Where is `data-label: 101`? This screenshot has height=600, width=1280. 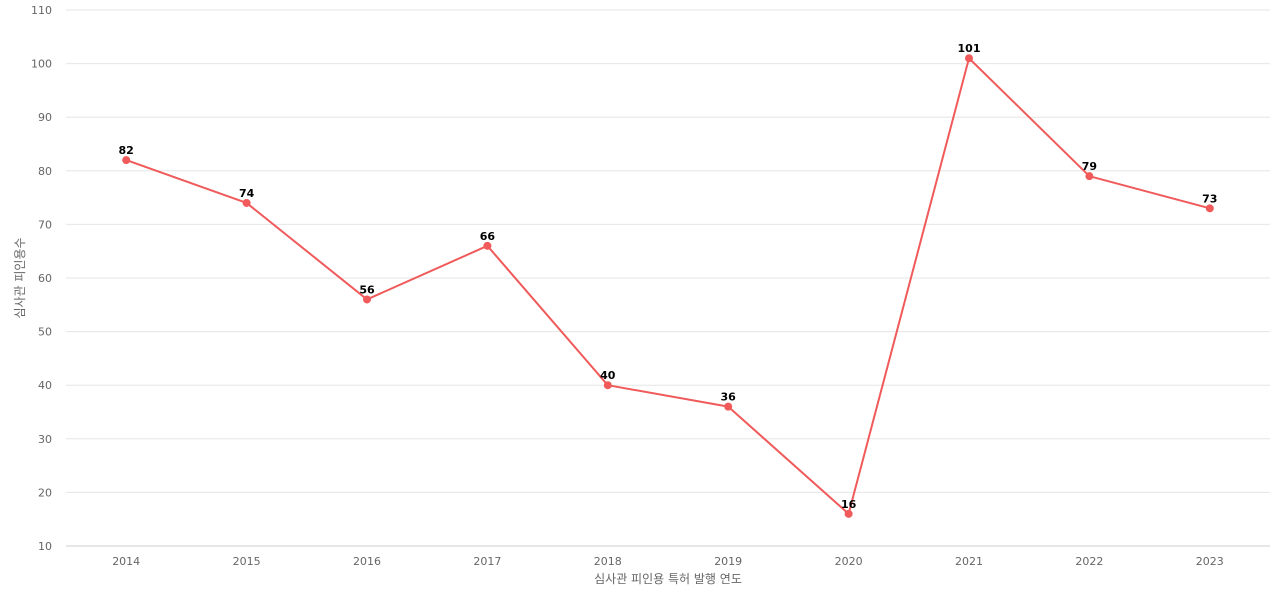 data-label: 101 is located at coordinates (969, 48).